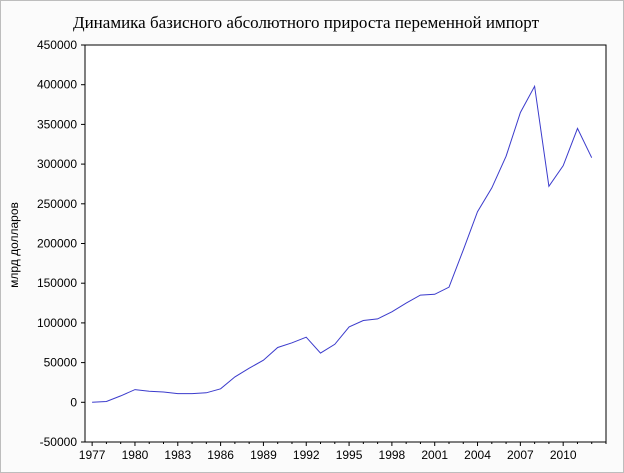 The image size is (624, 473). What do you see at coordinates (73, 402) in the screenshot?
I see `y-tick-label: 0` at bounding box center [73, 402].